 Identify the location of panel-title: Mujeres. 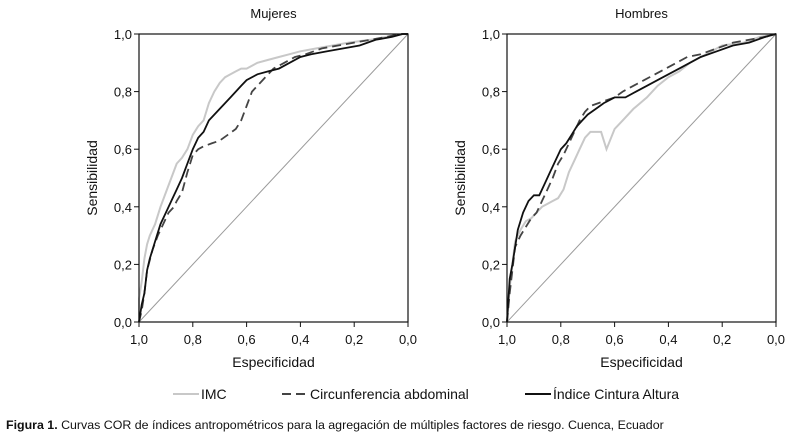
(273, 13).